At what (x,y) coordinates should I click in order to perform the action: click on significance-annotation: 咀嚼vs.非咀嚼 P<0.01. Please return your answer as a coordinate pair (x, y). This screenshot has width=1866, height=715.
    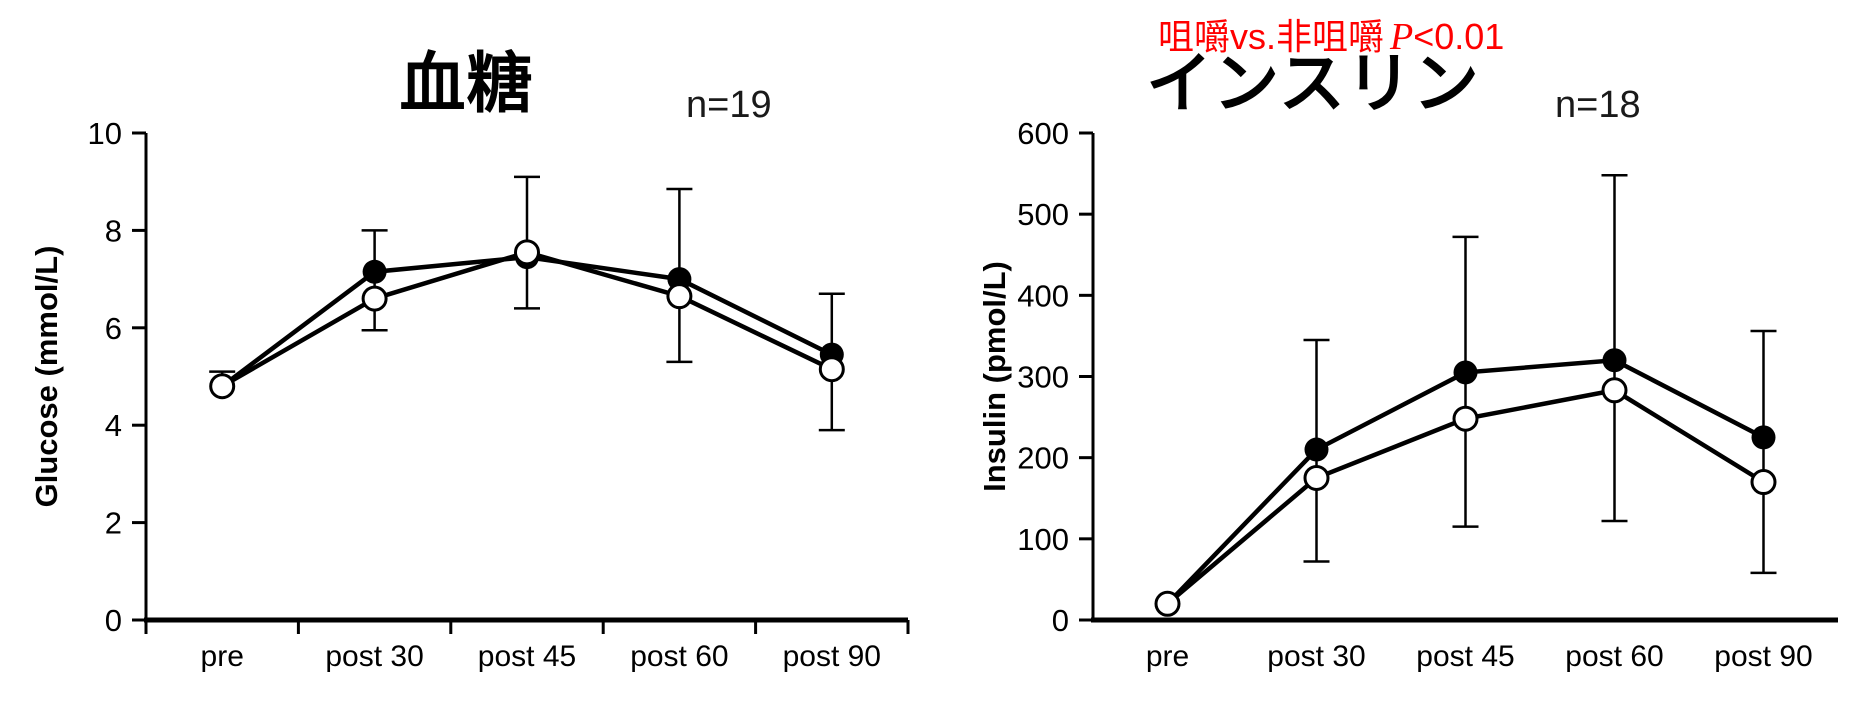
    Looking at the image, I should click on (1331, 37).